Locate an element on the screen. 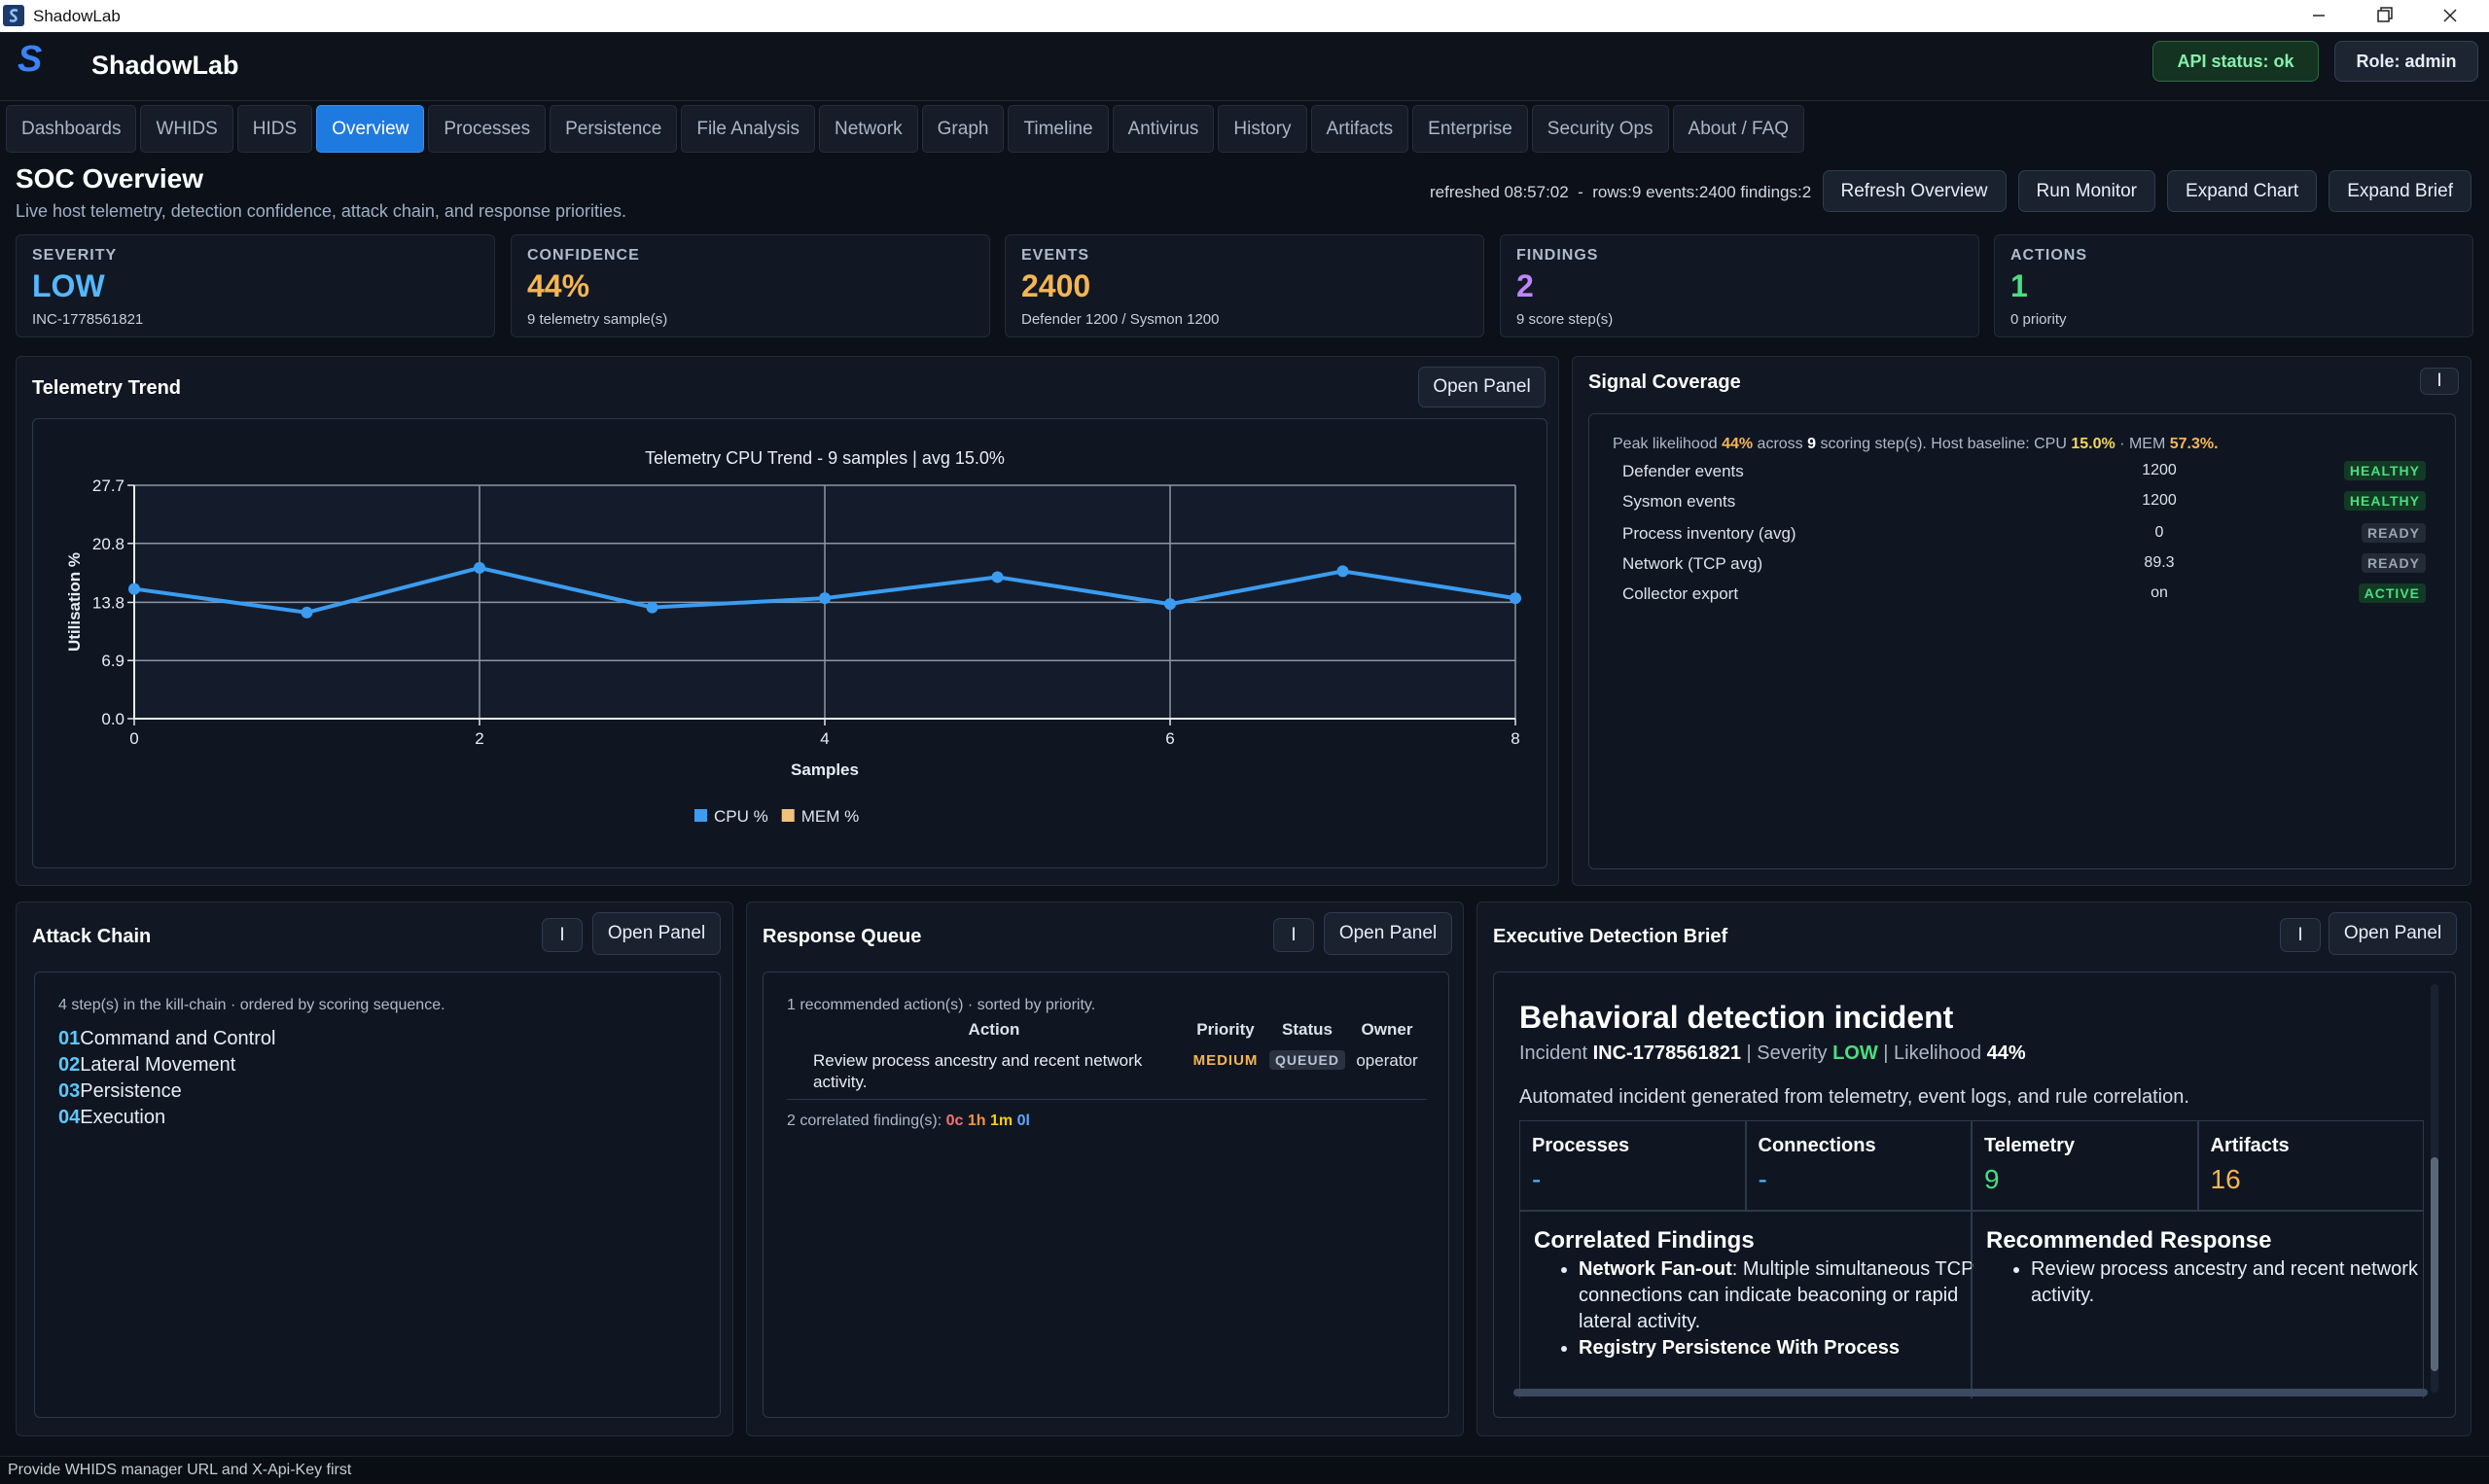  y-tick-label: 13.8 is located at coordinates (108, 603).